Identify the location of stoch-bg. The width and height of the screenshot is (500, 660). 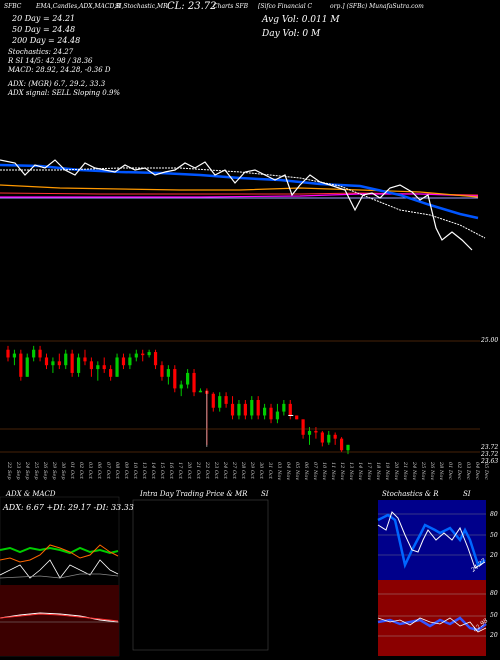
(432, 540).